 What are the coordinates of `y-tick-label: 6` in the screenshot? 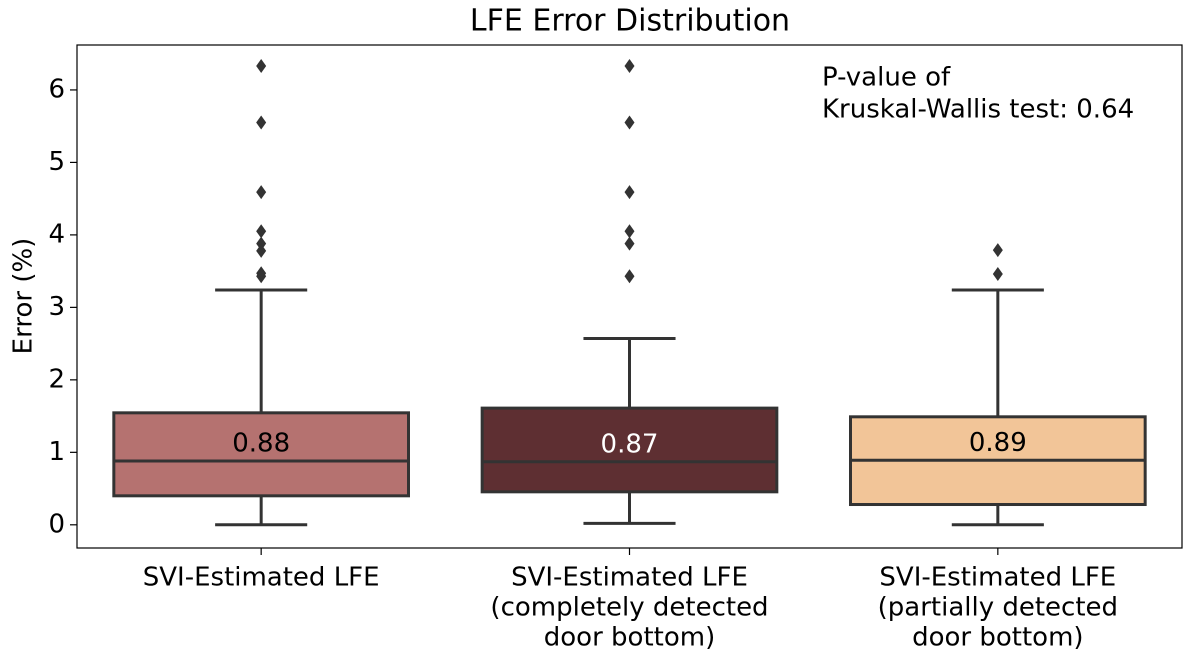 It's located at (56, 89).